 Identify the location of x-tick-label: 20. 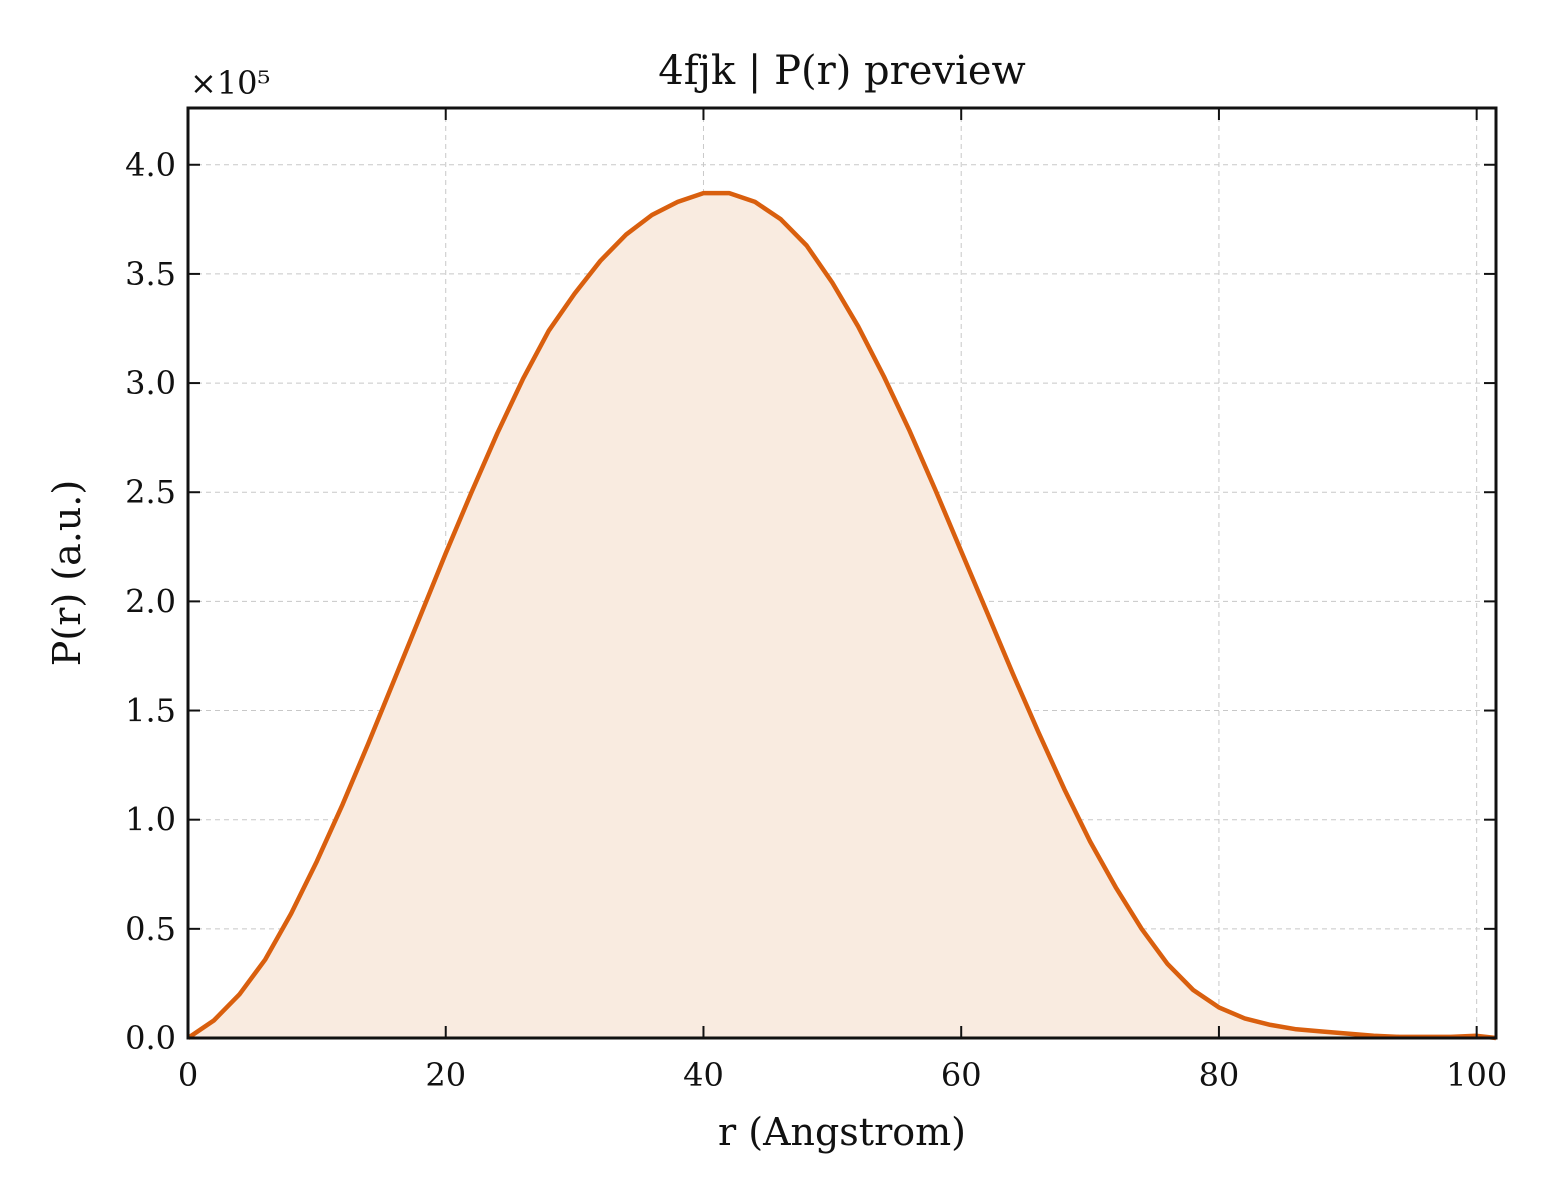
(445, 1075).